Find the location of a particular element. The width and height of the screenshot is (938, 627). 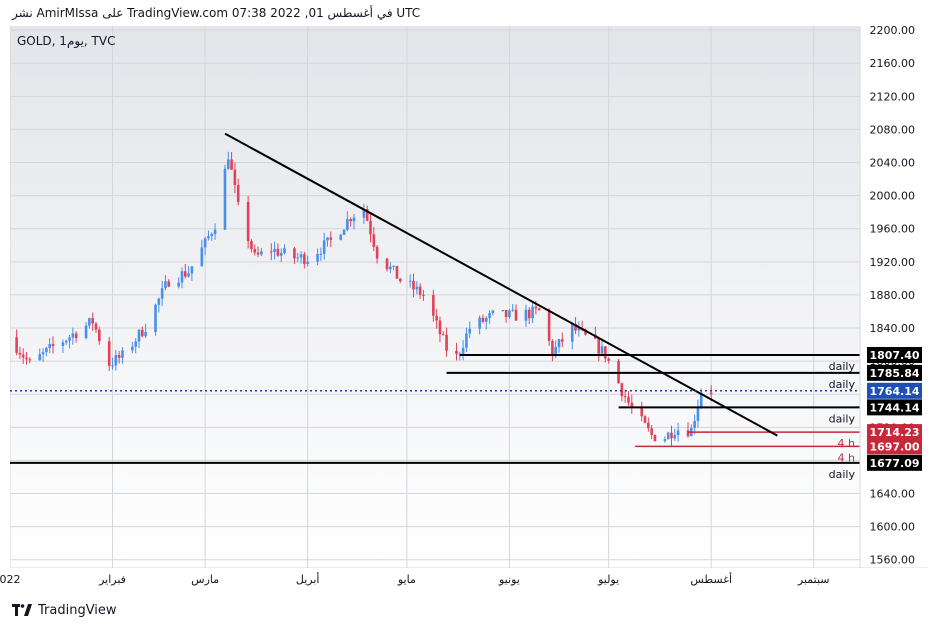

x-tick-label: مارس is located at coordinates (205, 579).